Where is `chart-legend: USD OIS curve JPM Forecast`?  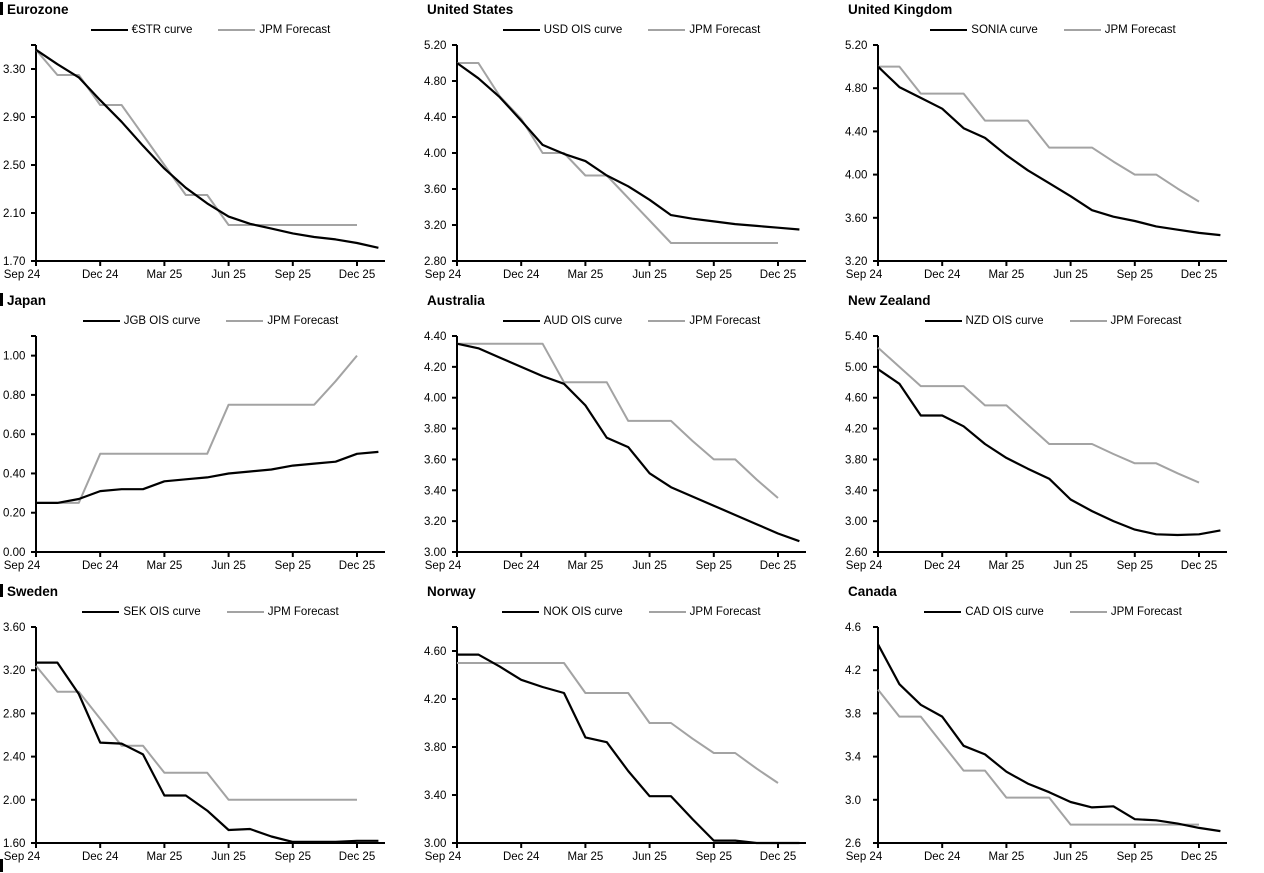
chart-legend: USD OIS curve JPM Forecast is located at coordinates (631, 30).